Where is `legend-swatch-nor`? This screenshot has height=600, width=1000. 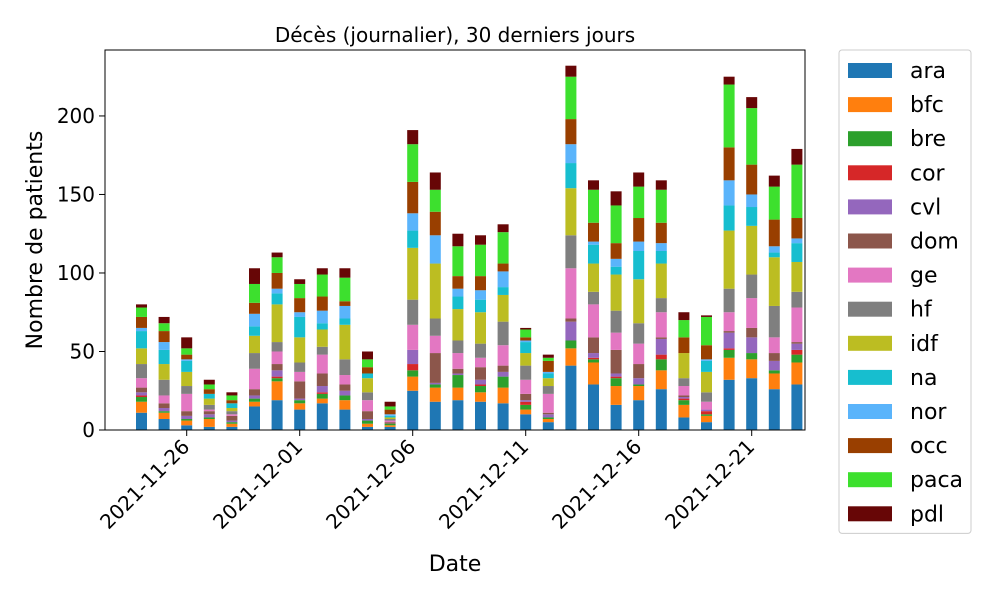
legend-swatch-nor is located at coordinates (870, 411).